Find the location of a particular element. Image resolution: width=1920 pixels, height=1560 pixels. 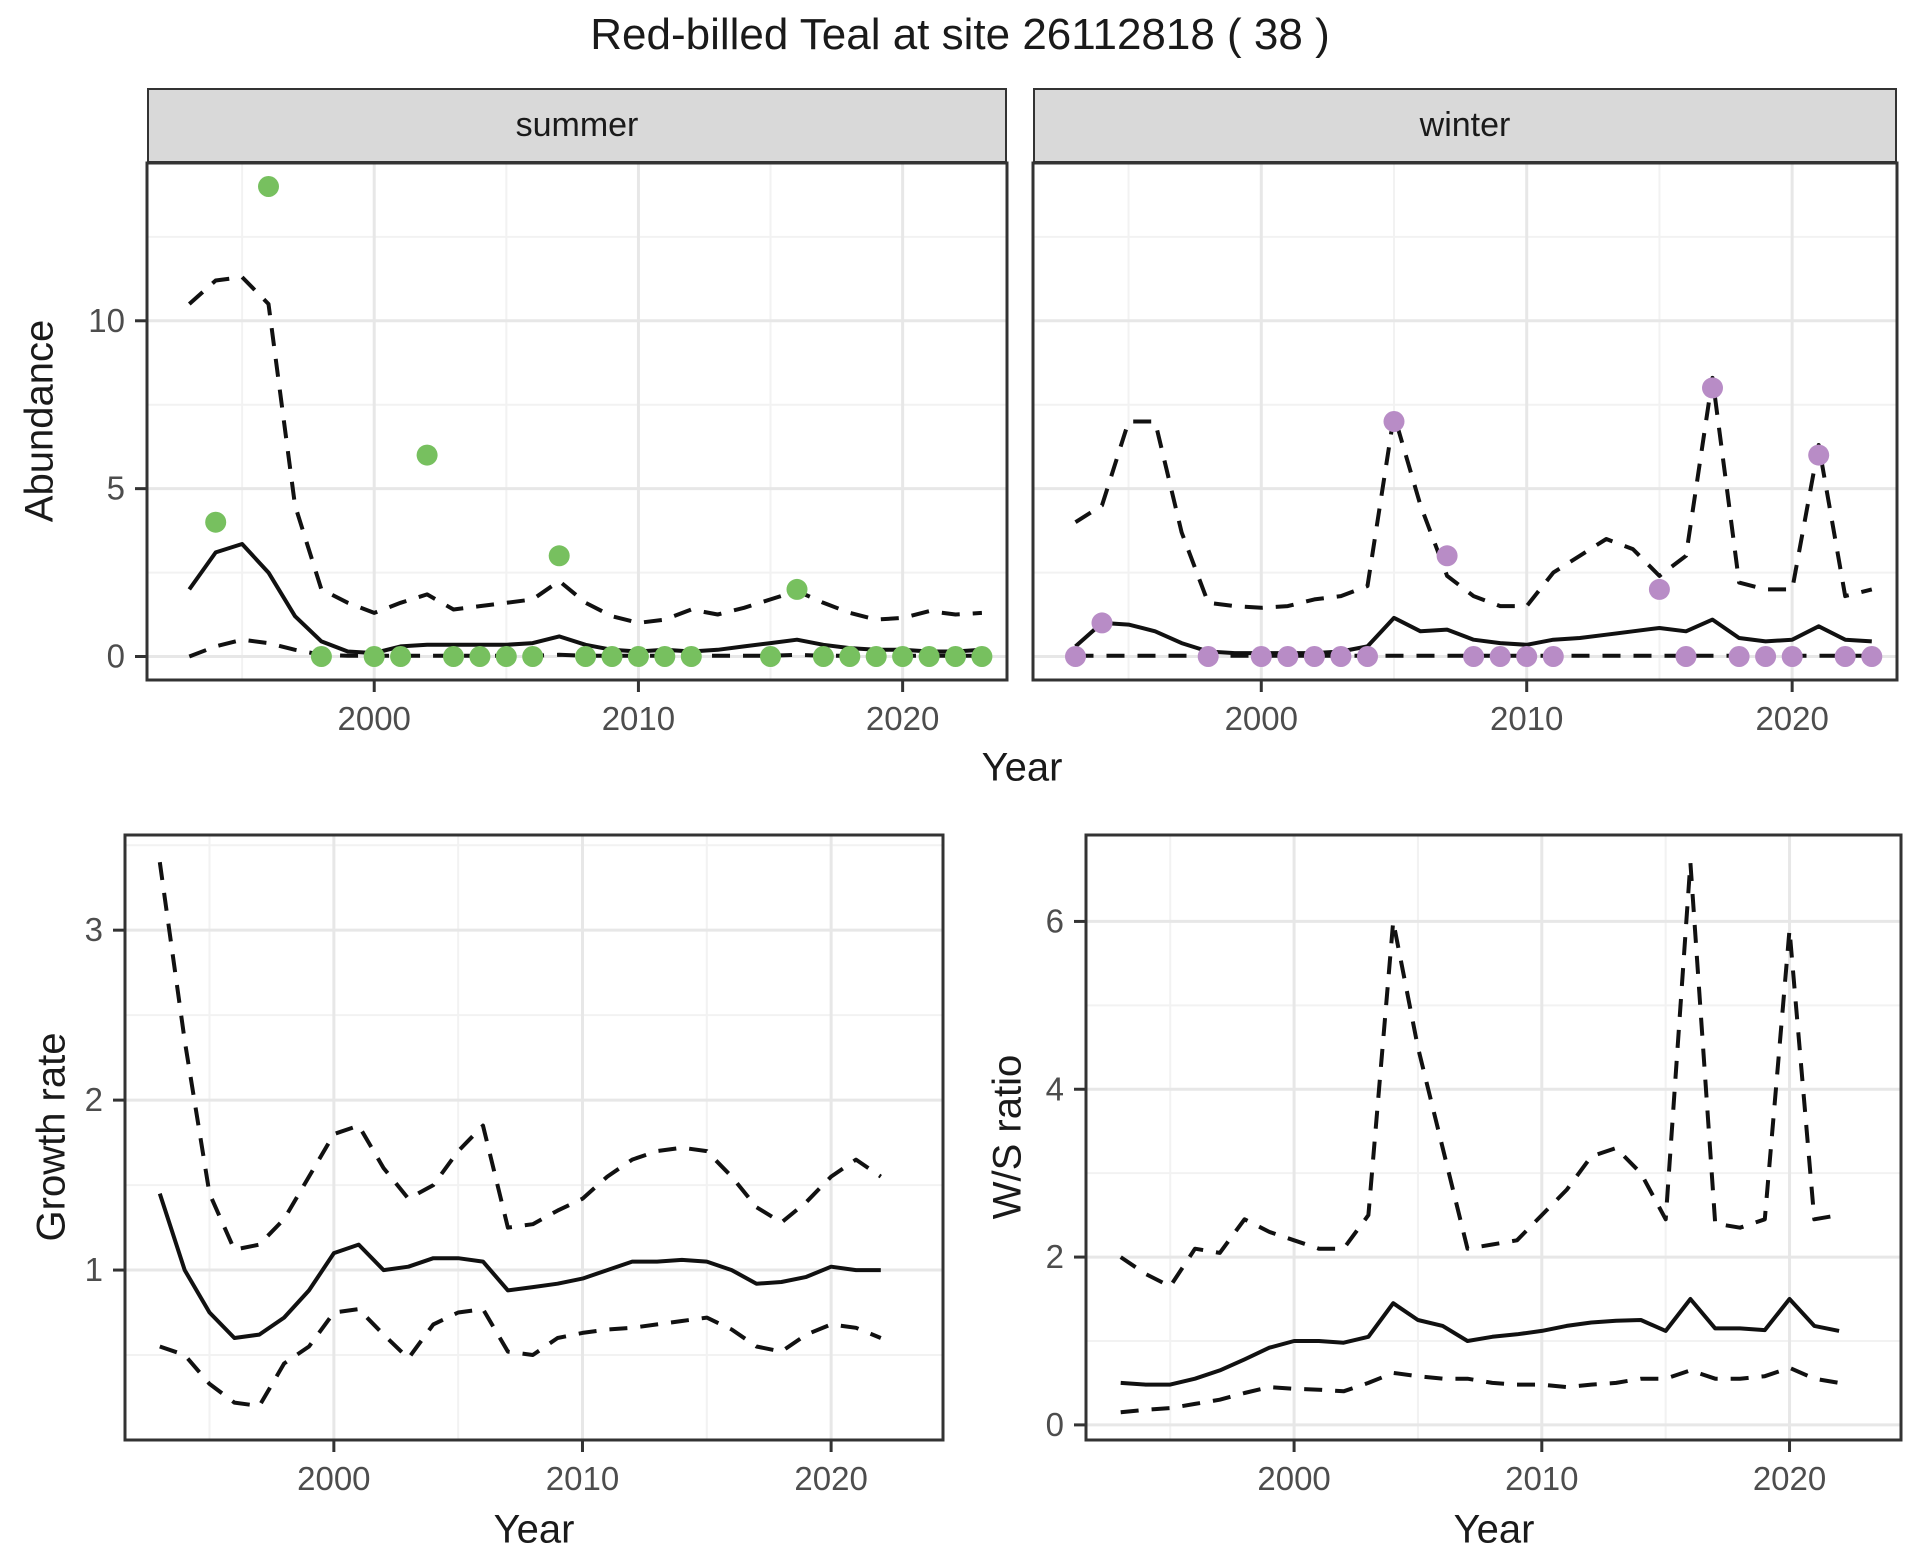

y-tick-label: 6 is located at coordinates (1055, 920).